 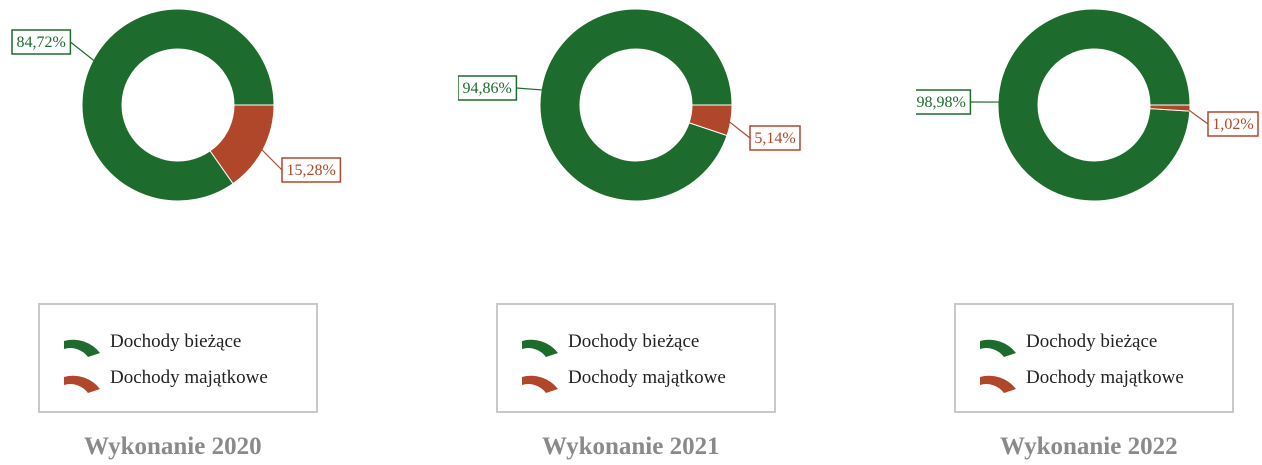 What do you see at coordinates (636, 358) in the screenshot?
I see `legend-2021: Dochody bieżące Dochody majątkowe` at bounding box center [636, 358].